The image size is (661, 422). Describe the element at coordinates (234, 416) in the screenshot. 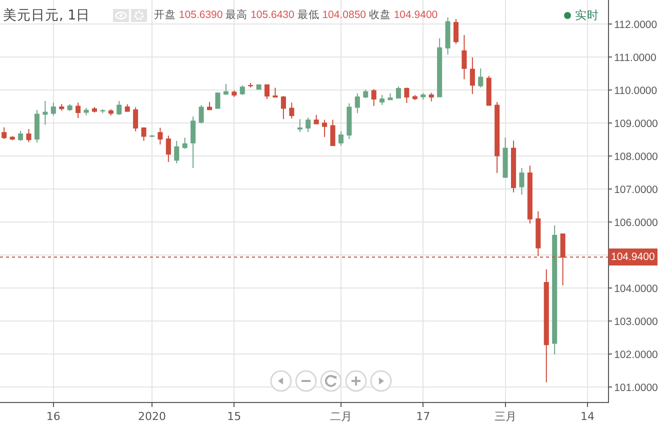

I see `x-tick-label: 15` at that location.